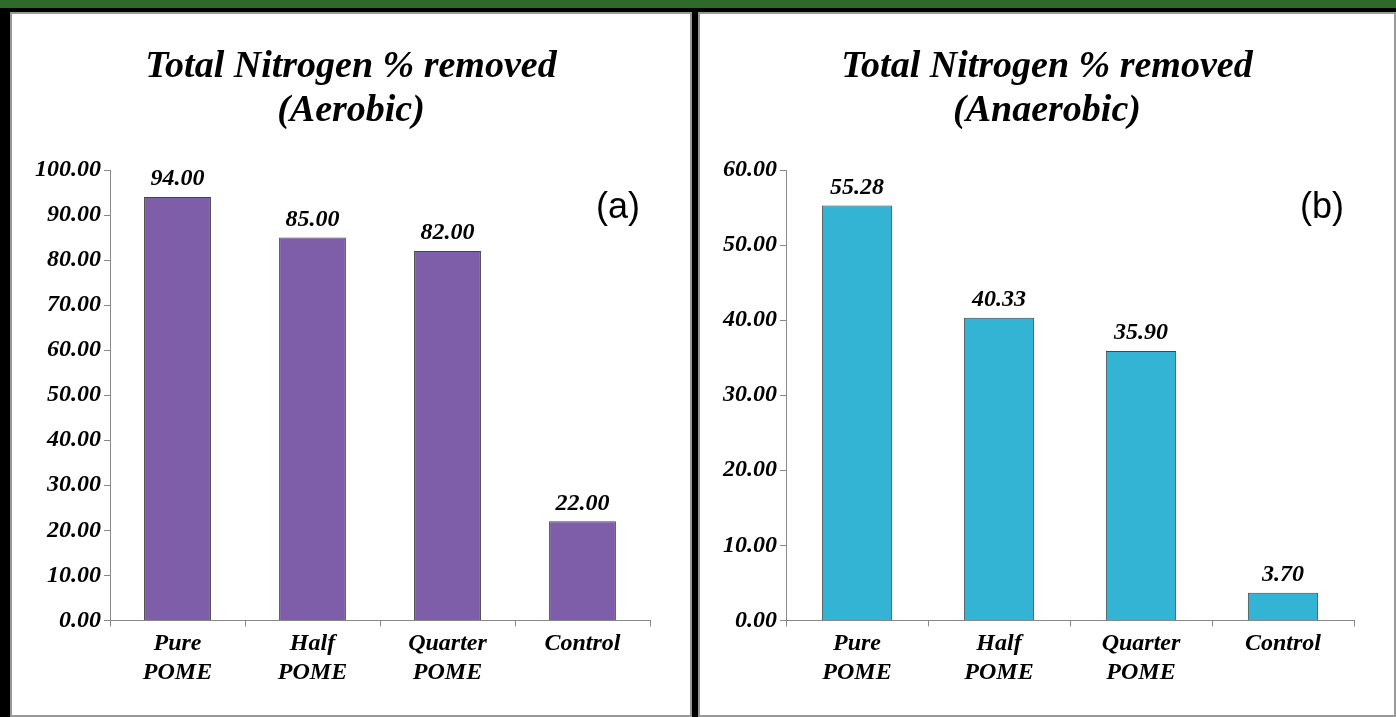 This screenshot has width=1396, height=717. What do you see at coordinates (582, 501) in the screenshot?
I see `data-label: 22.00` at bounding box center [582, 501].